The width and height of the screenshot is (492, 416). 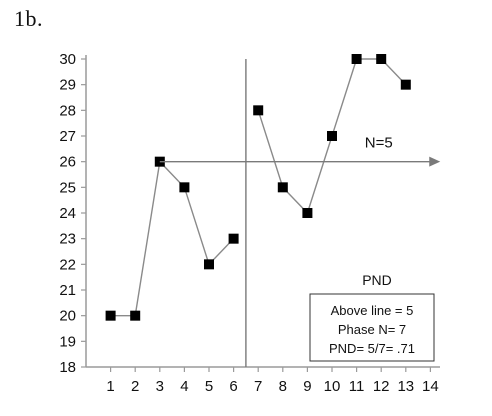 What do you see at coordinates (184, 386) in the screenshot?
I see `x-tick-label: 4` at bounding box center [184, 386].